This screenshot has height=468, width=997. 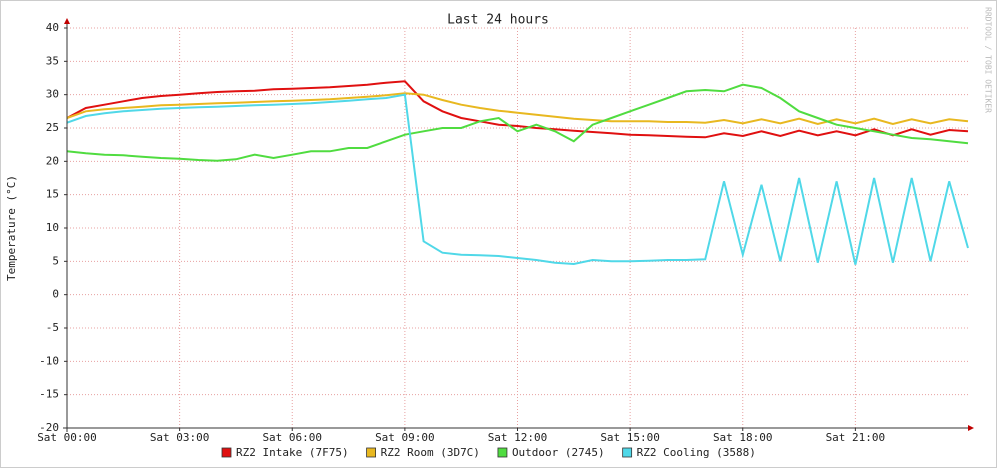 What do you see at coordinates (52, 327) in the screenshot?
I see `y-tick-label: -5` at bounding box center [52, 327].